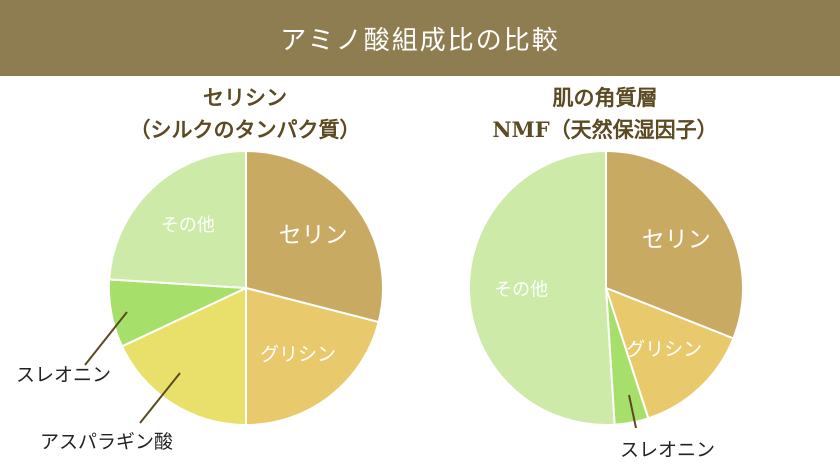 Image resolution: width=840 pixels, height=471 pixels. Describe the element at coordinates (183, 356) in the screenshot. I see `sericin-slice-aspartic-acid` at that location.